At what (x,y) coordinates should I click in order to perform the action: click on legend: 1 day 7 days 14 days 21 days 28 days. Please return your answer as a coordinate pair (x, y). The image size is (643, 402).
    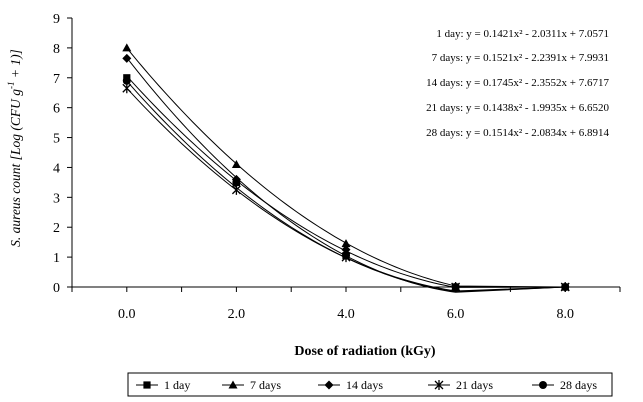
    Looking at the image, I should click on (370, 384).